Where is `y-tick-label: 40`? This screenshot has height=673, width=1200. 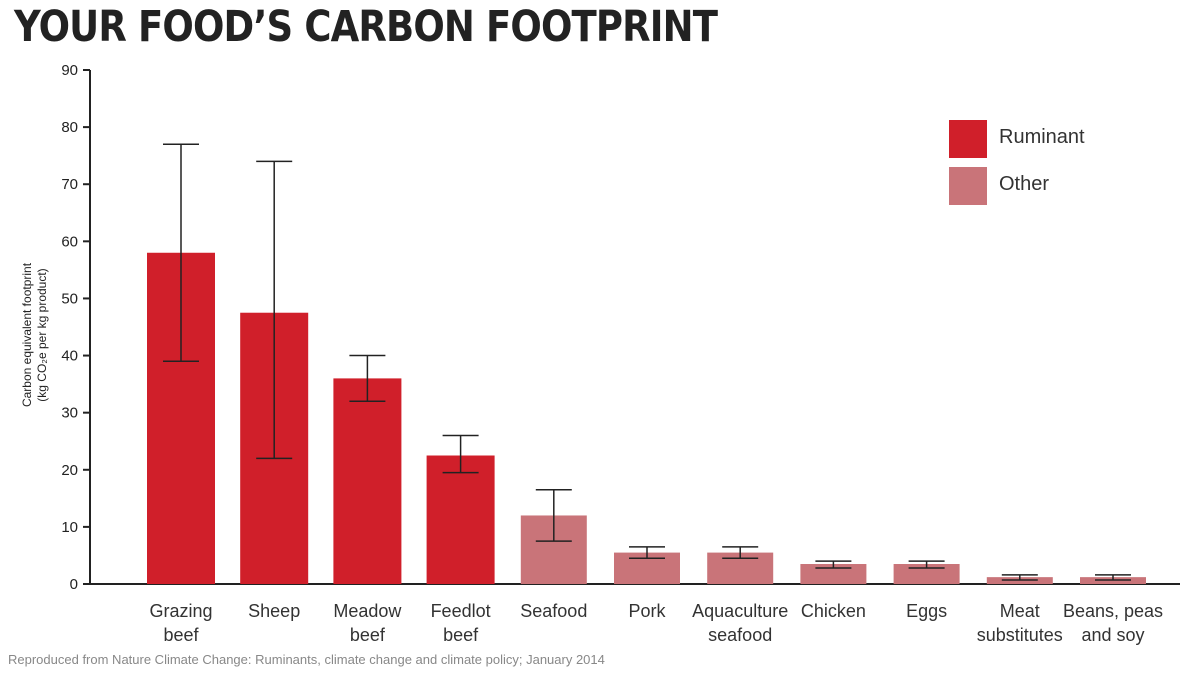 y-tick-label: 40 is located at coordinates (69, 356).